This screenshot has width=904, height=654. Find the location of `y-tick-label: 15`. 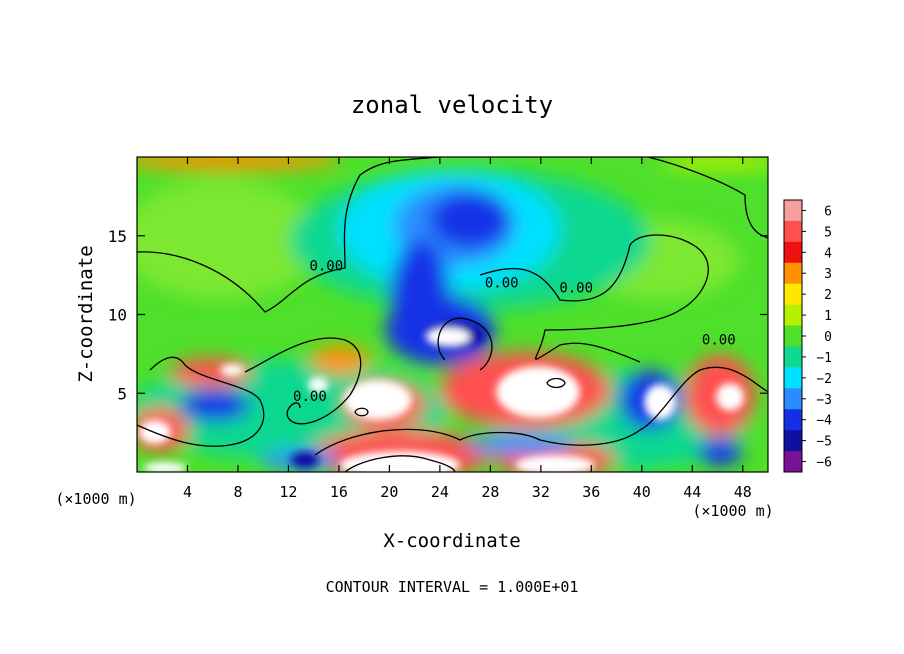

y-tick-label: 15 is located at coordinates (117, 236).